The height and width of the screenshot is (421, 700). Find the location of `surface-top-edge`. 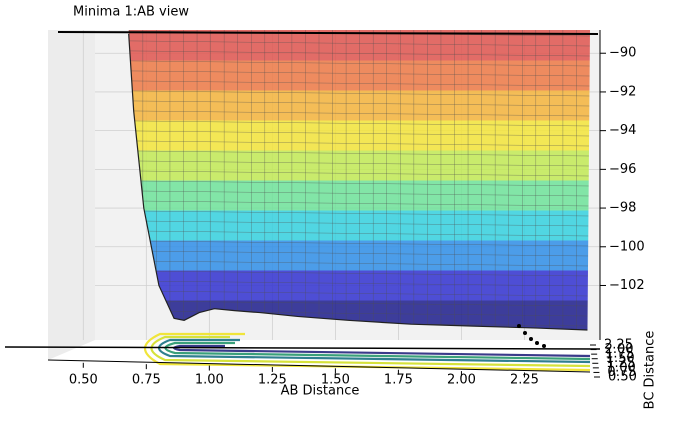

surface-top-edge is located at coordinates (328, 33).